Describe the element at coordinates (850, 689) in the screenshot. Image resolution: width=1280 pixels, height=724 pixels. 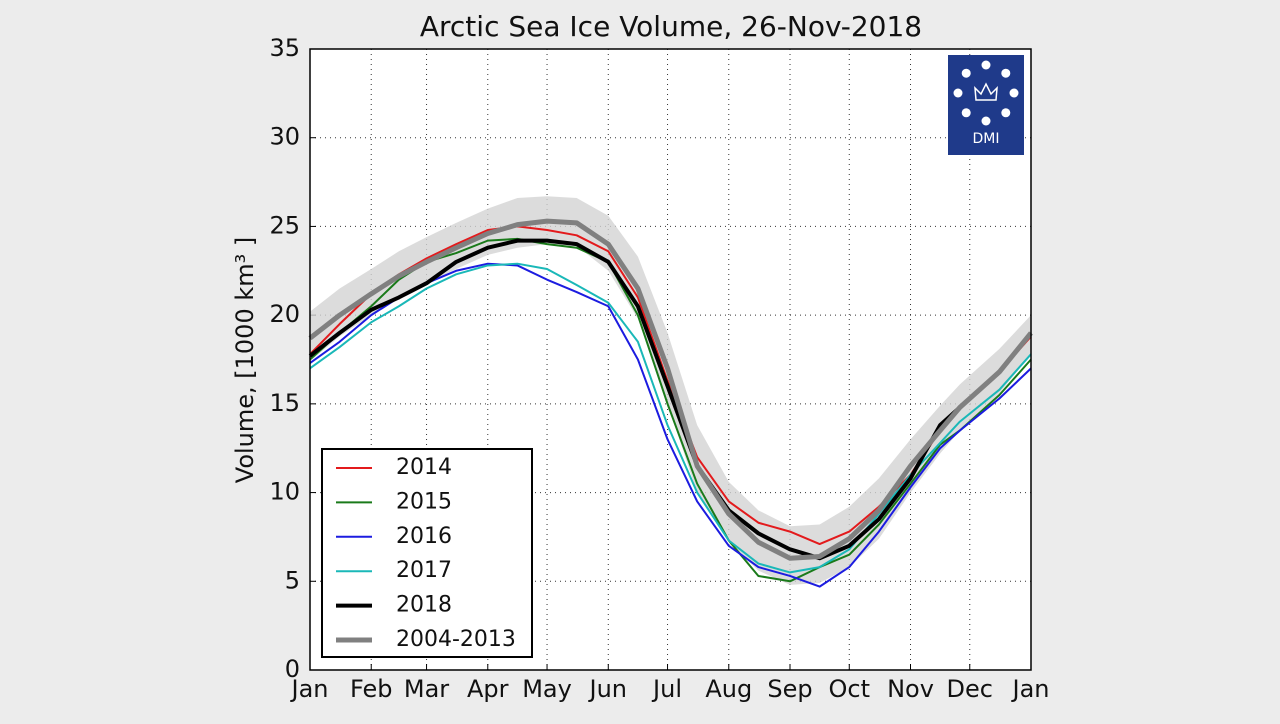
I see `x-tick-label: Oct` at that location.